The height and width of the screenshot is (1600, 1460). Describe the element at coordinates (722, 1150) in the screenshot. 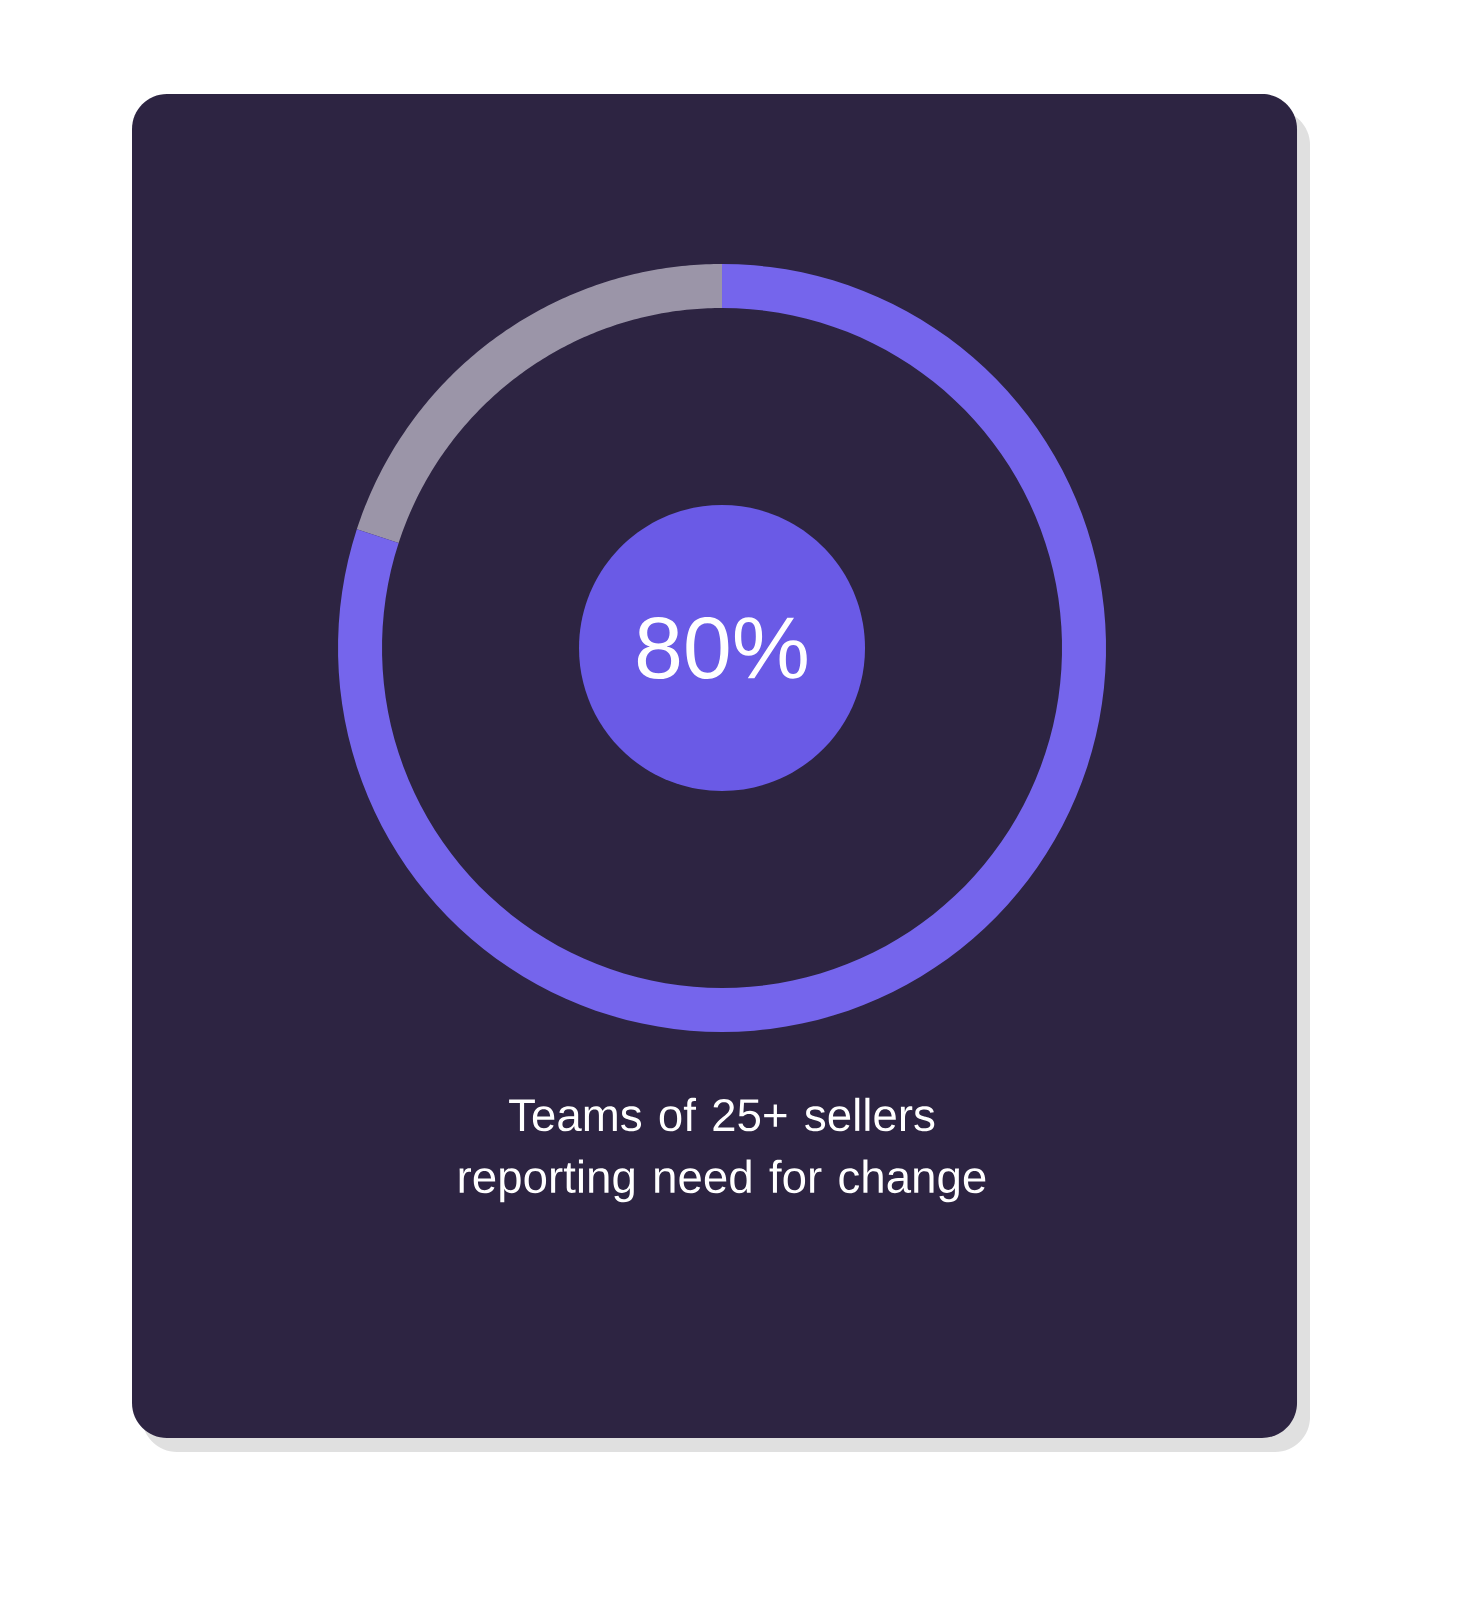

I see `text: Teams of 25+ sellers reporting need for change` at that location.